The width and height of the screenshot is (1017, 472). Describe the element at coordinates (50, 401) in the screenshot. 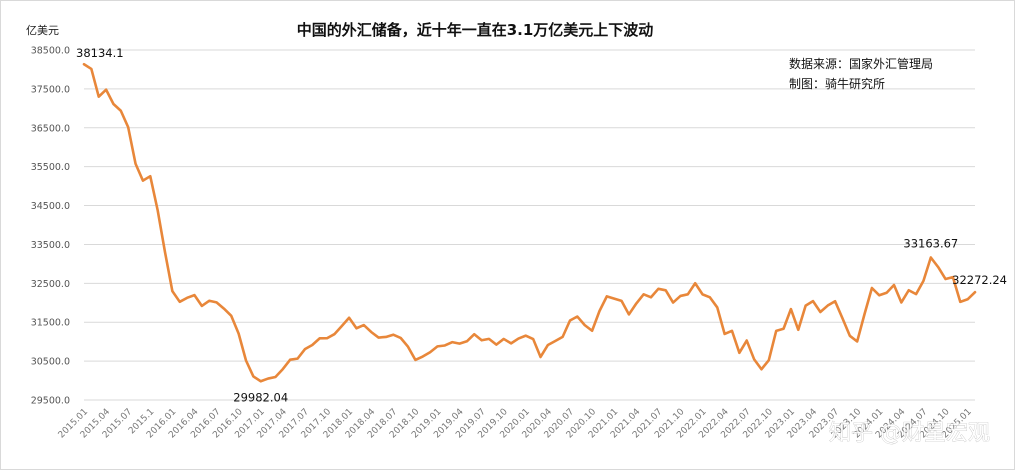

I see `y-tick-label: 29500.0` at that location.